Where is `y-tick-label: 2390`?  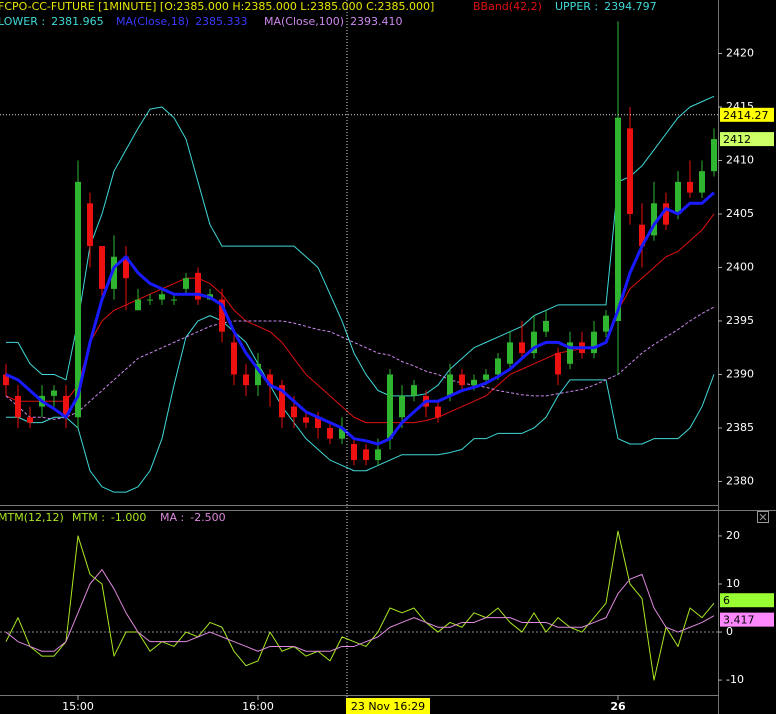
y-tick-label: 2390 is located at coordinates (740, 373).